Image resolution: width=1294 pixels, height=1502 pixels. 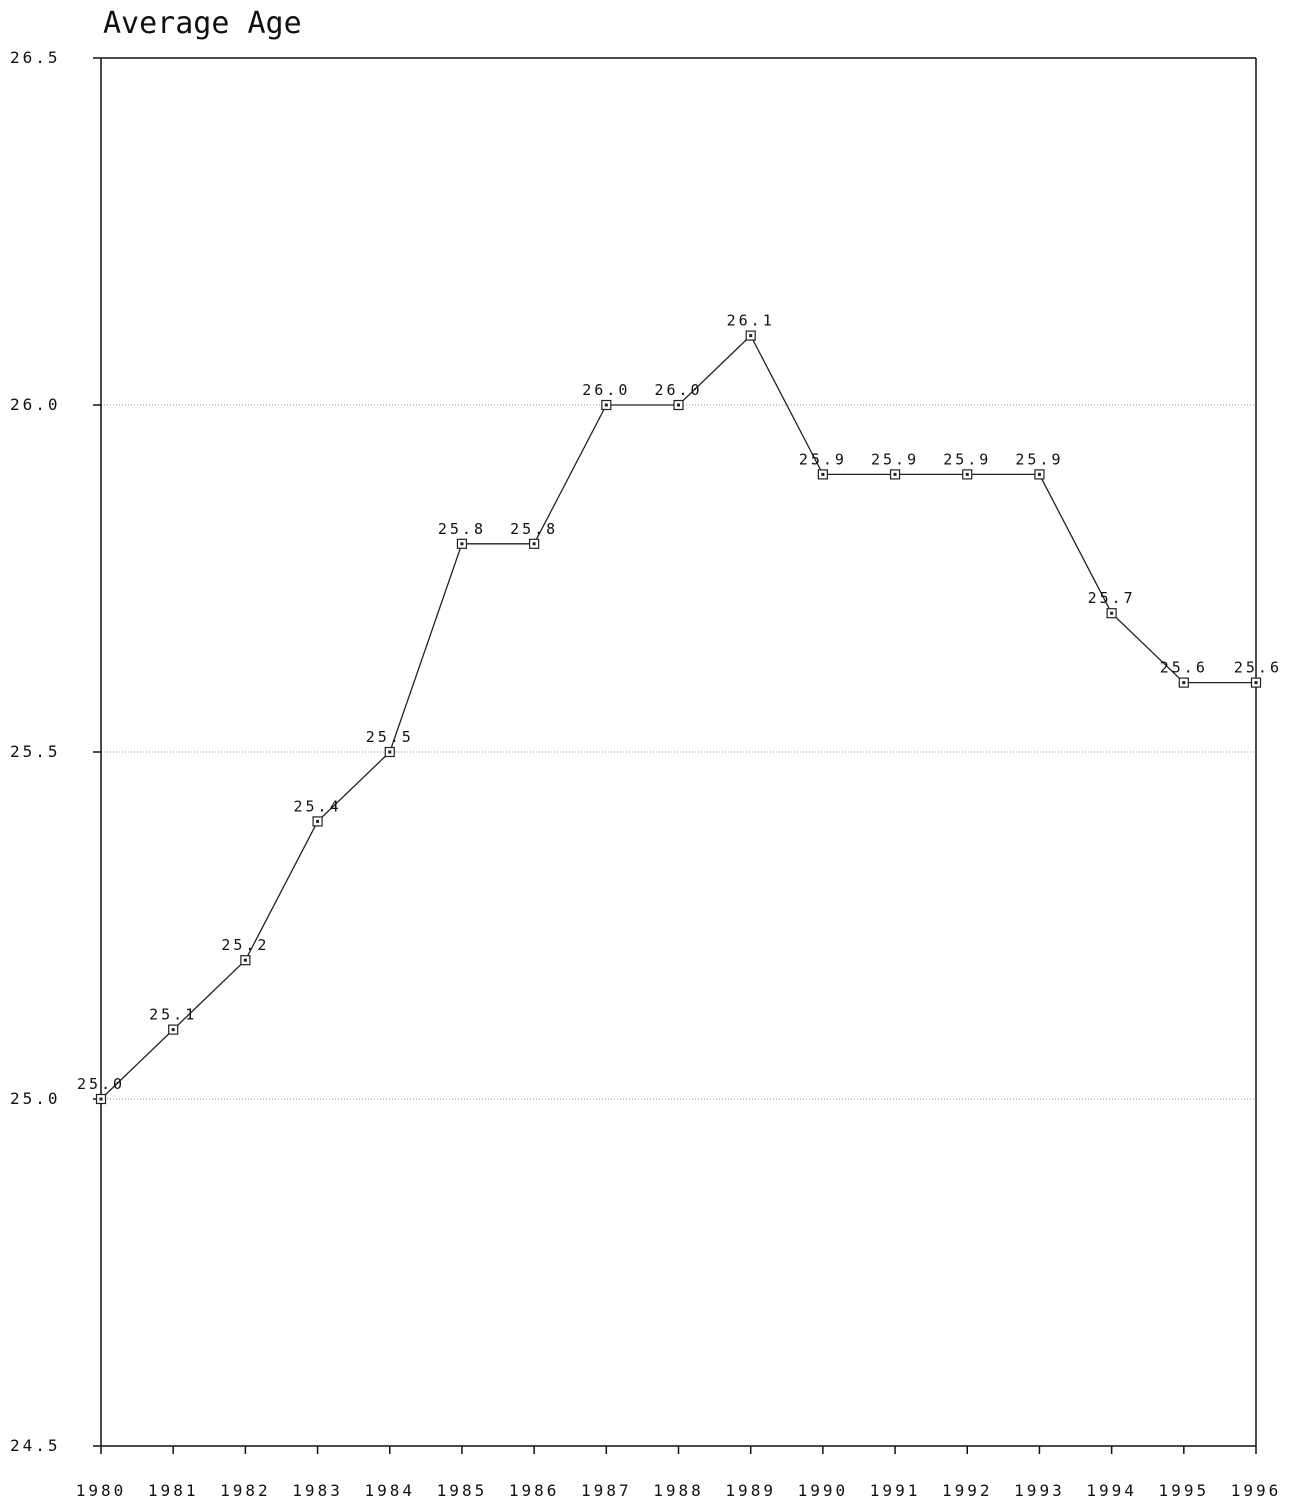 I want to click on x-tick-label: 1989, so click(x=750, y=1490).